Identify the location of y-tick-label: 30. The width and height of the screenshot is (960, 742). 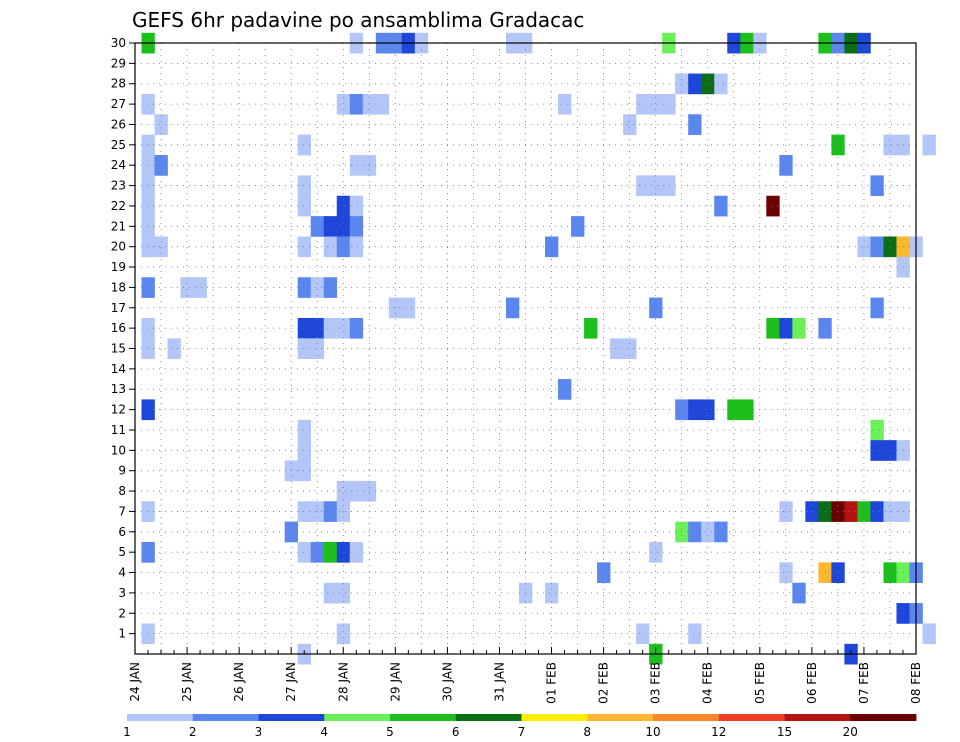
(118, 43).